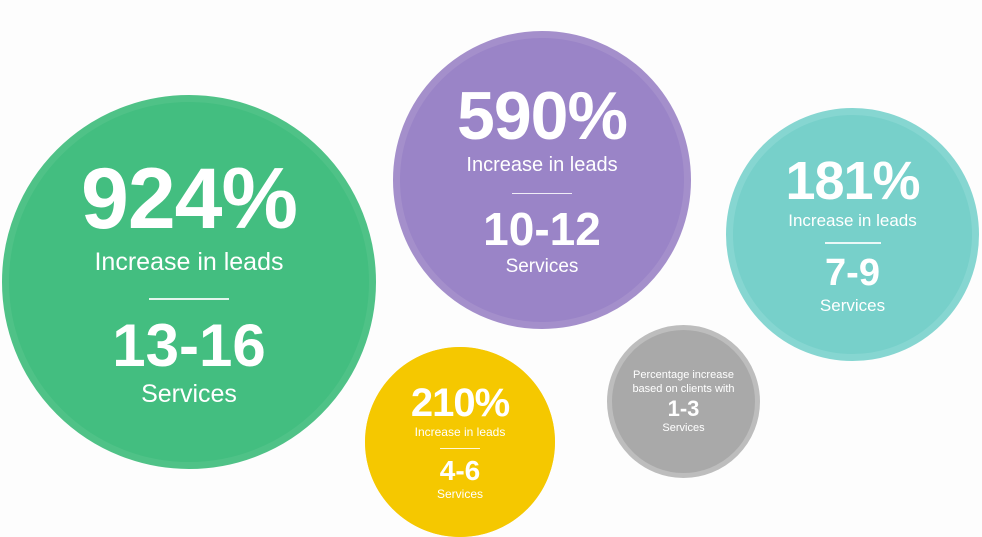 This screenshot has width=982, height=537. I want to click on bubble-range: 10-12, so click(542, 229).